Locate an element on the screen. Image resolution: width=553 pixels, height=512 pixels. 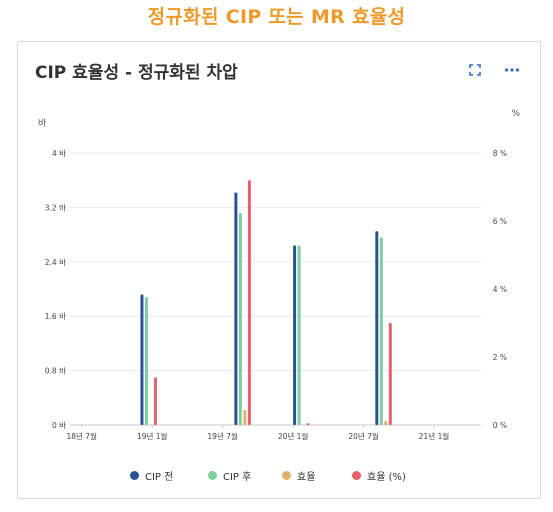
legend-item: 효율 (%) is located at coordinates (379, 475).